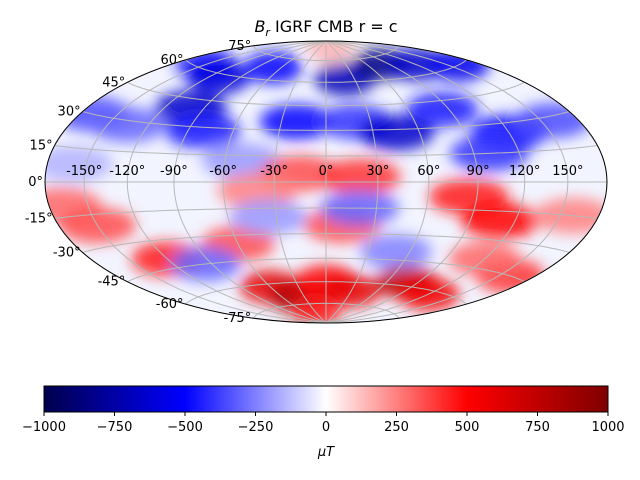 The height and width of the screenshot is (480, 640). I want to click on longitude-tick-label: 0°, so click(326, 171).